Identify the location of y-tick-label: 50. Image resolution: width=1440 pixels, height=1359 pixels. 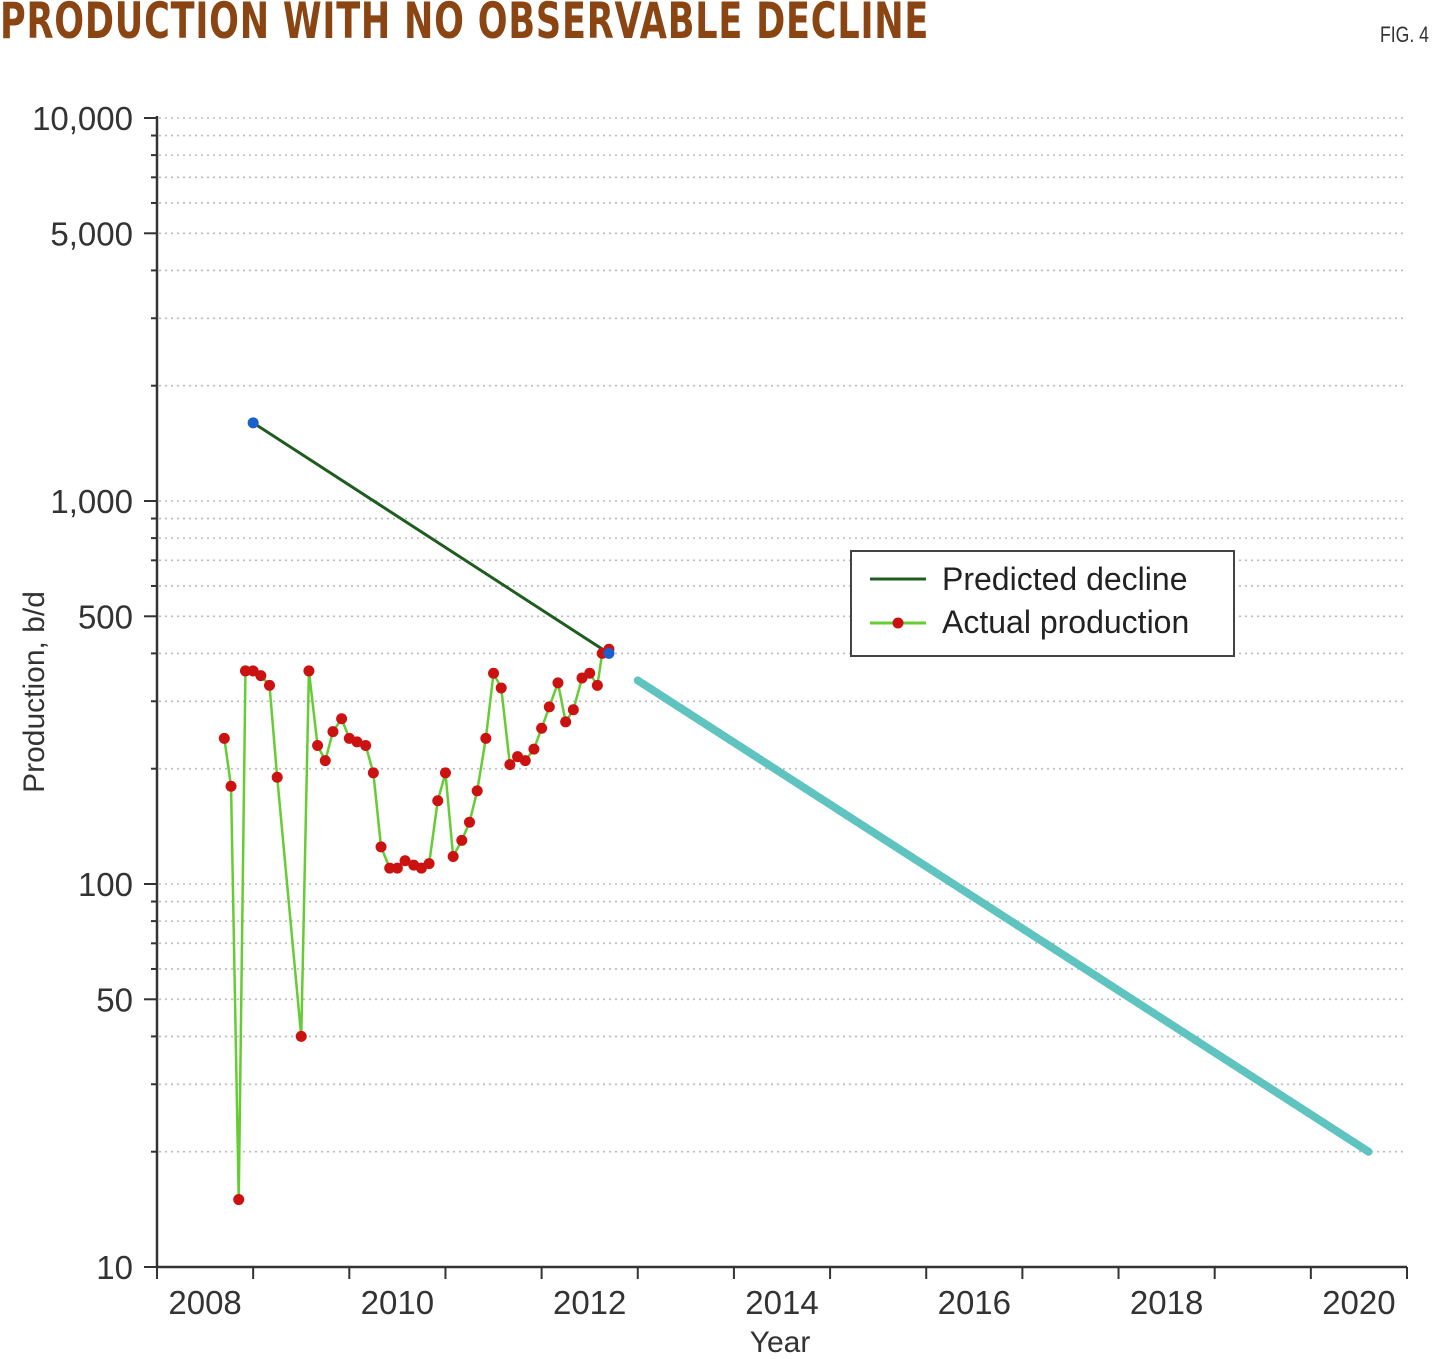
(114, 999).